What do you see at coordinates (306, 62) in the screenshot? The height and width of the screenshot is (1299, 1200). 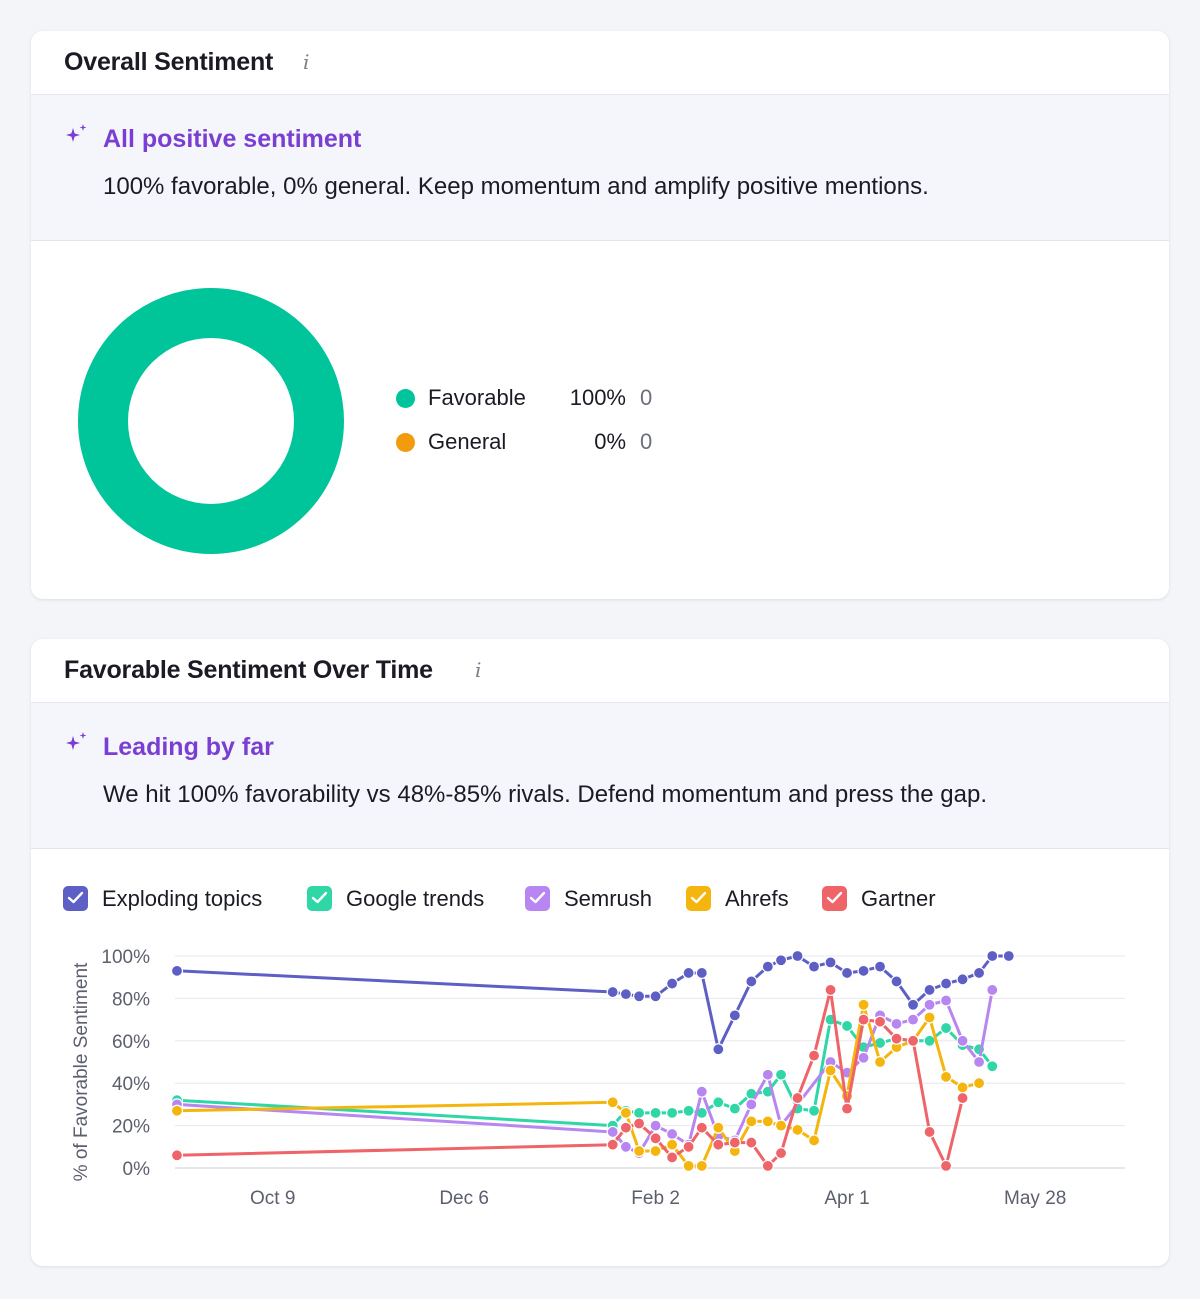 I see `info-icon: i` at bounding box center [306, 62].